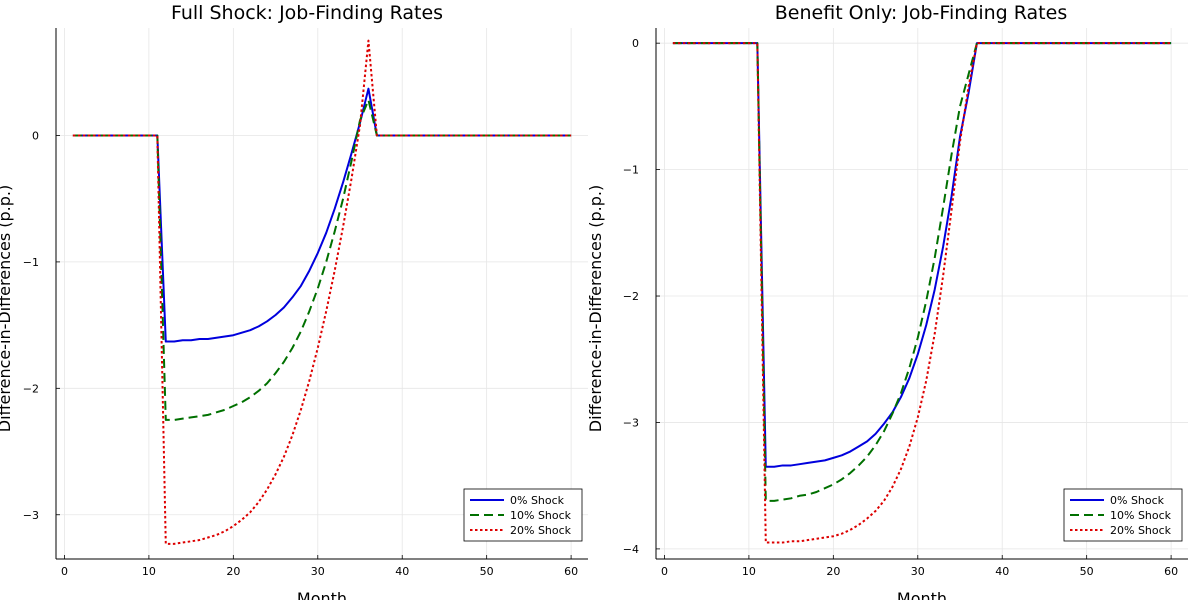  What do you see at coordinates (631, 549) in the screenshot?
I see `y-tick-label: −4` at bounding box center [631, 549].